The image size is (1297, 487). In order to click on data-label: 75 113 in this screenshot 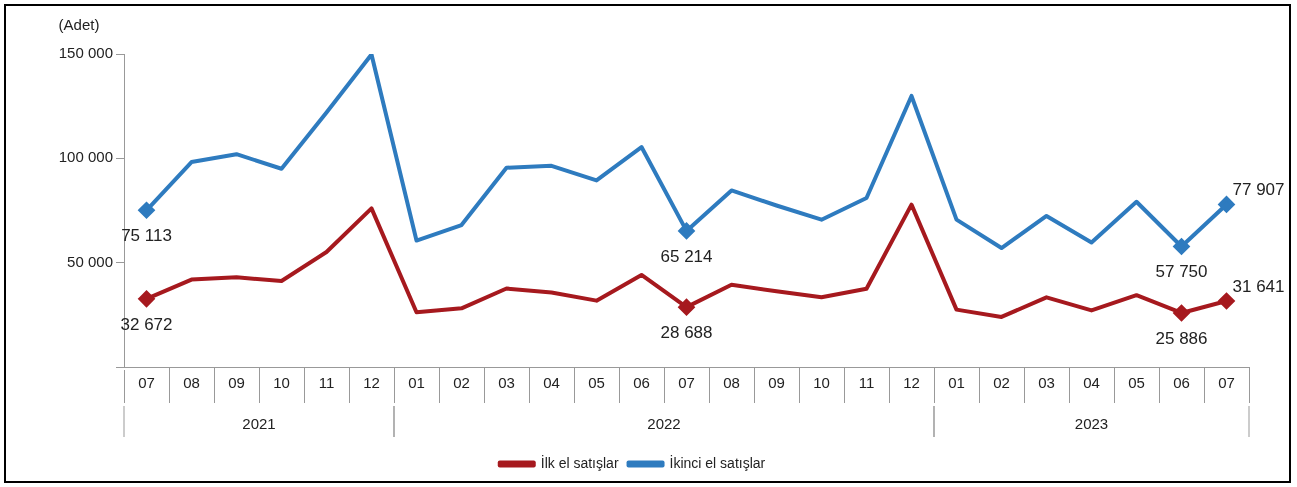, I will do `click(146, 235)`.